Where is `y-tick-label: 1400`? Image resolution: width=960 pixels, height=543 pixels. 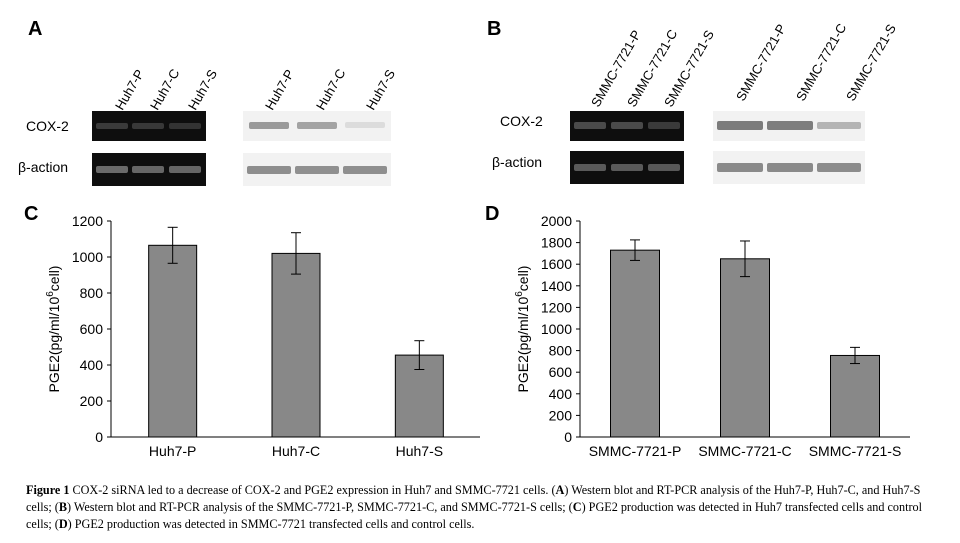
y-tick-label: 1400 is located at coordinates (556, 286).